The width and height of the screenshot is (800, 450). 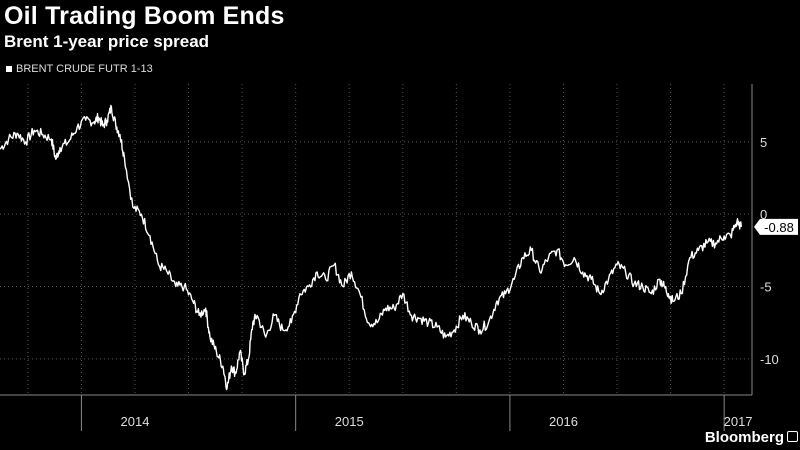 I want to click on callout-box, so click(x=776, y=226).